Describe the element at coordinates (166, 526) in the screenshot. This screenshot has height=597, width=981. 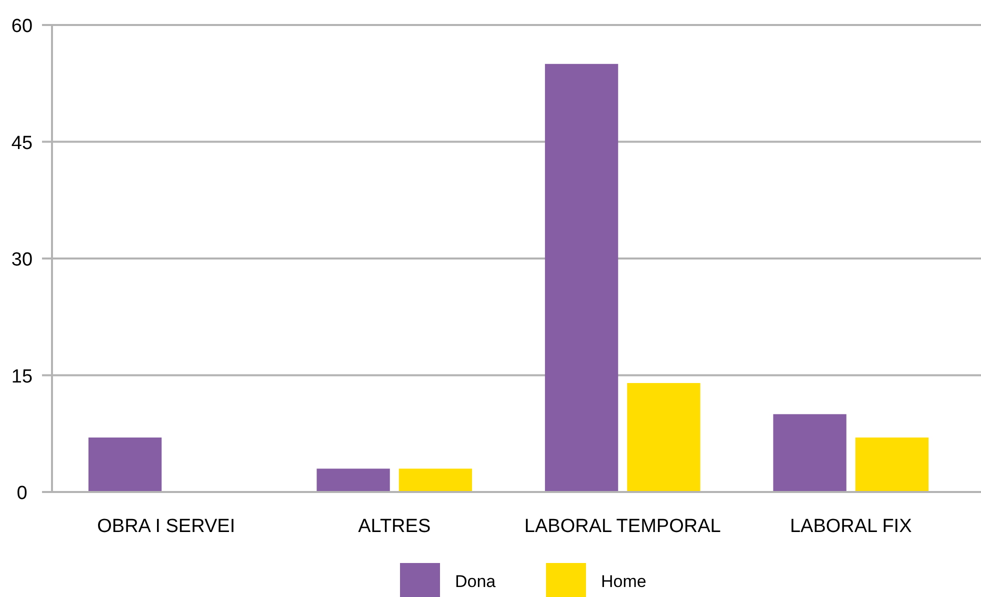
I see `x-tick-label: OBRA I SERVEI` at that location.